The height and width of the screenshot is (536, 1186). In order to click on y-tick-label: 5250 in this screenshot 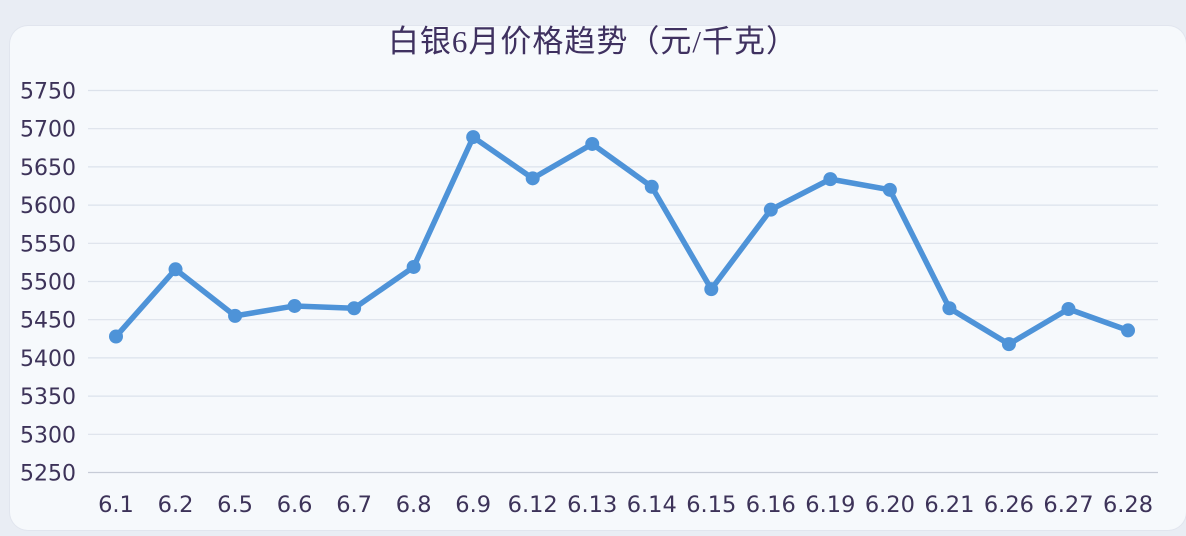, I will do `click(48, 474)`.